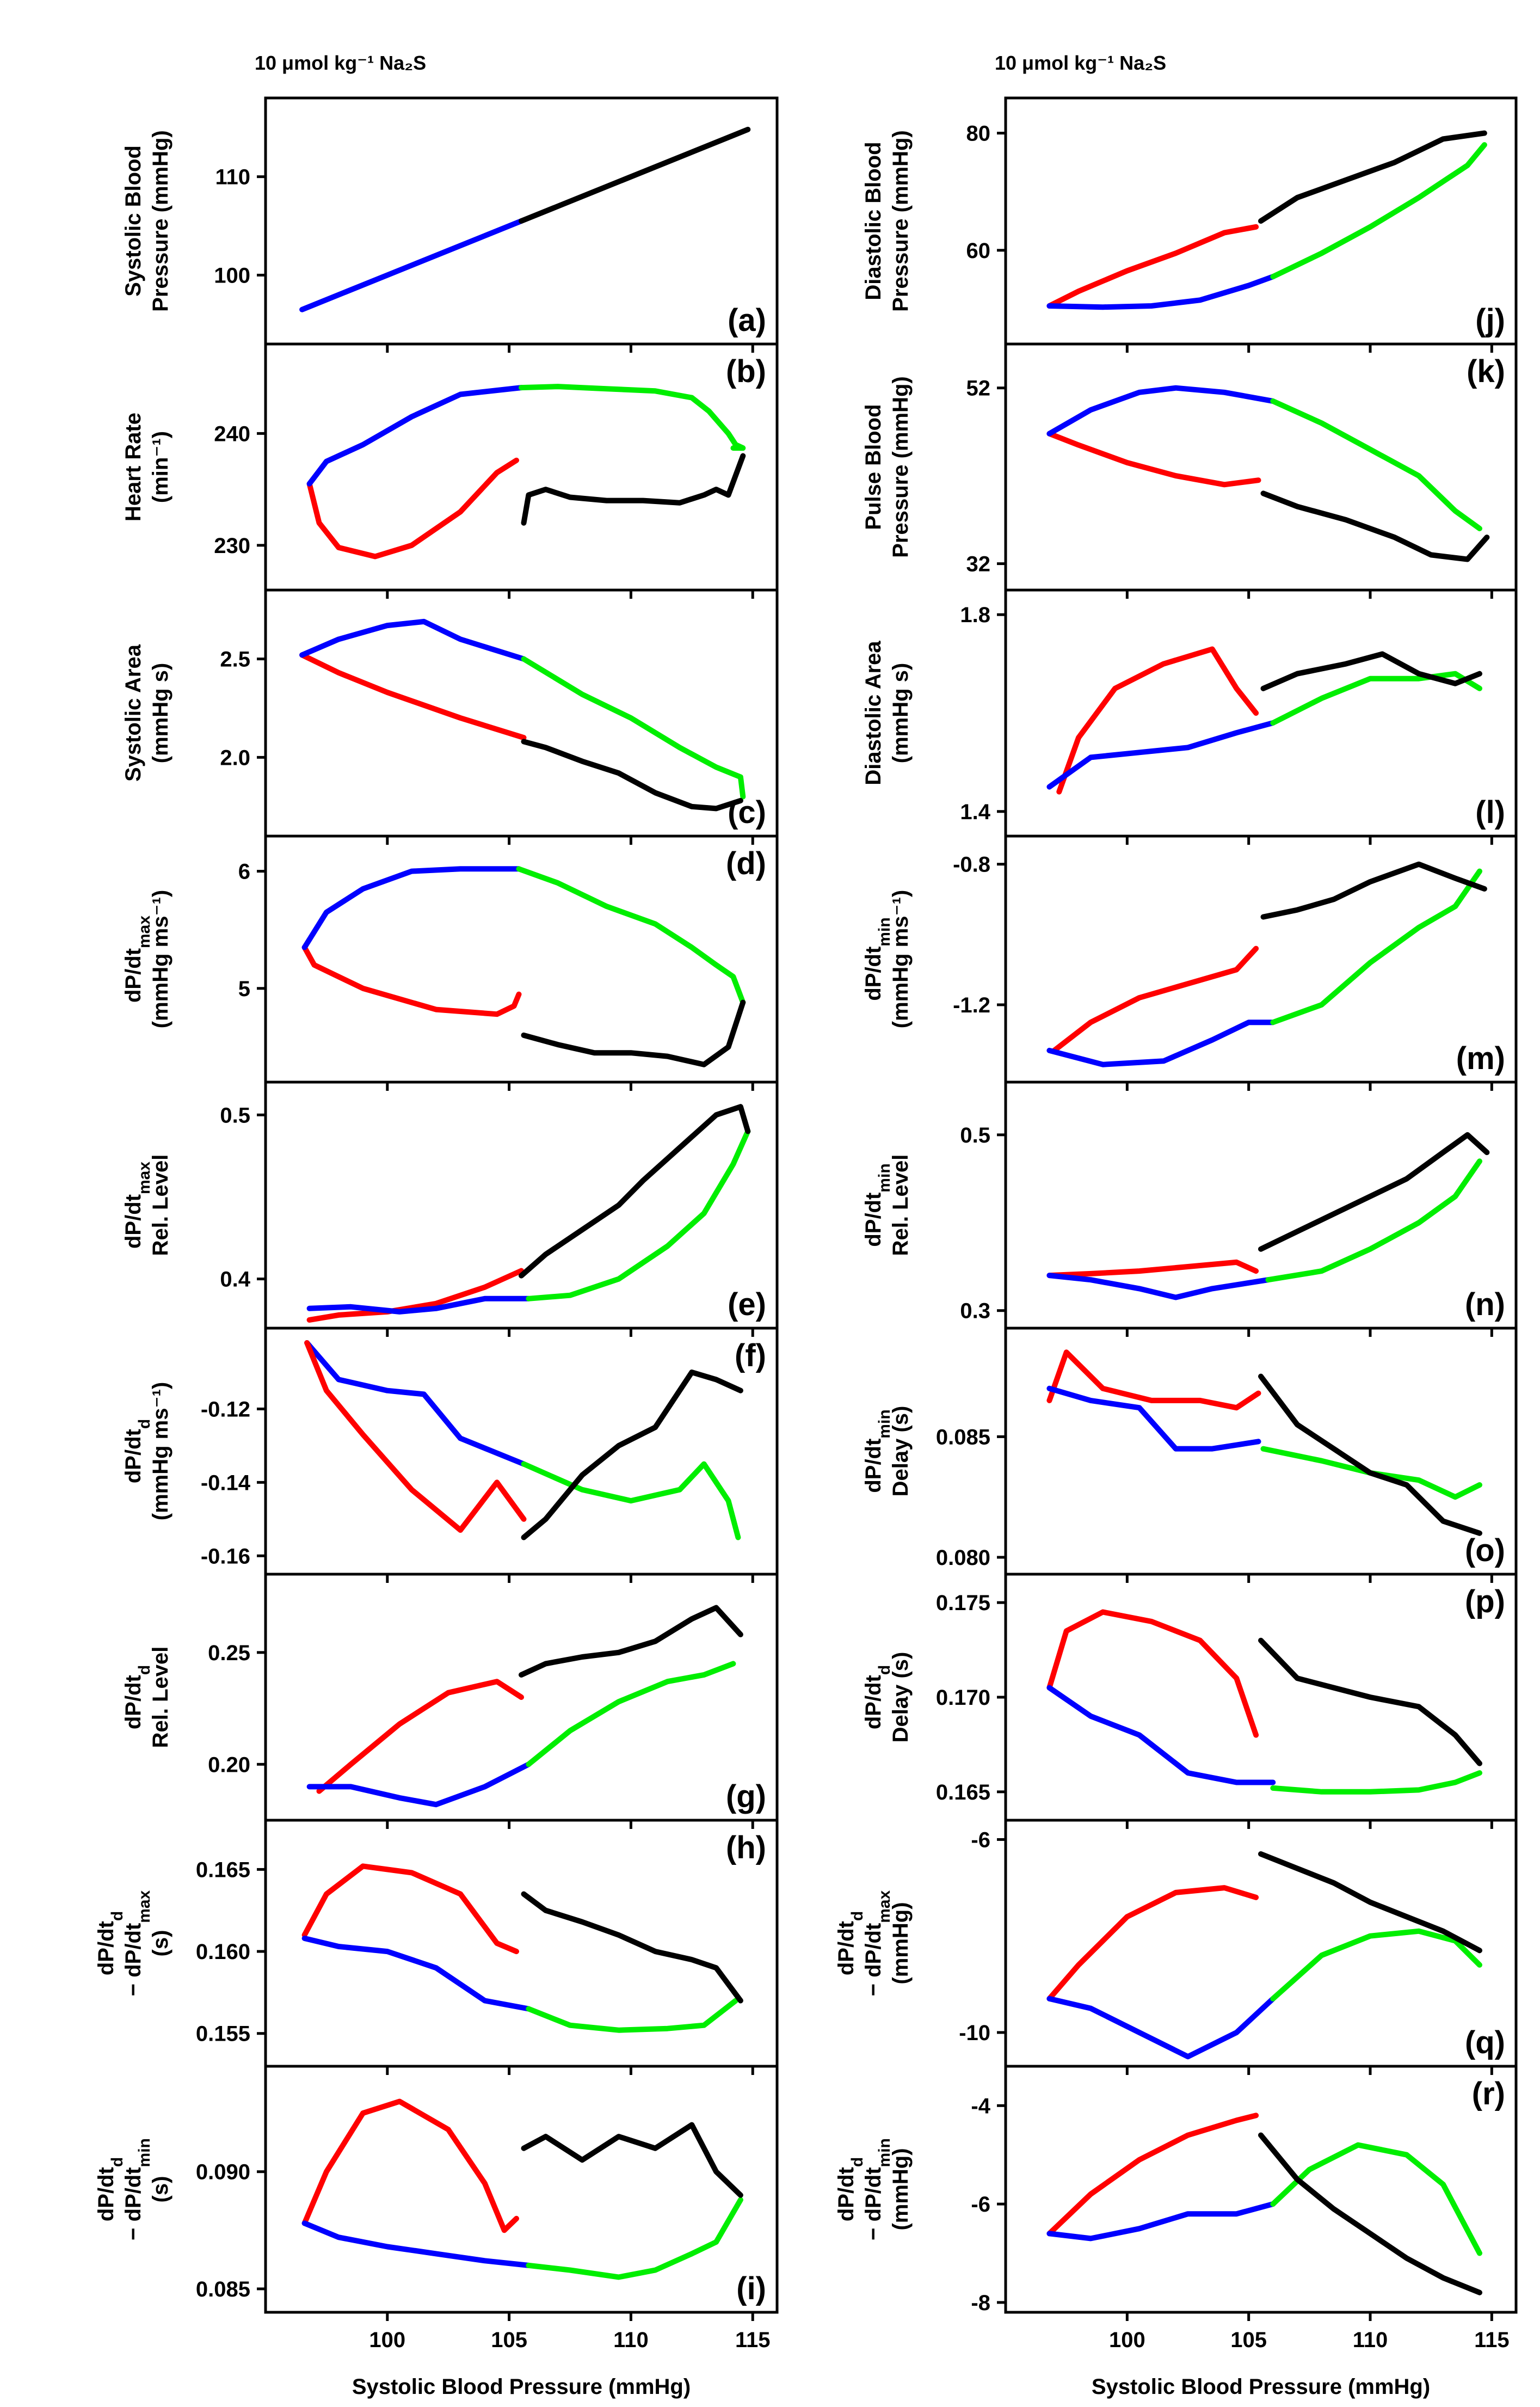 The height and width of the screenshot is (2407, 1540). What do you see at coordinates (975, 1135) in the screenshot?
I see `ytick-label-n-1: 0.5` at bounding box center [975, 1135].